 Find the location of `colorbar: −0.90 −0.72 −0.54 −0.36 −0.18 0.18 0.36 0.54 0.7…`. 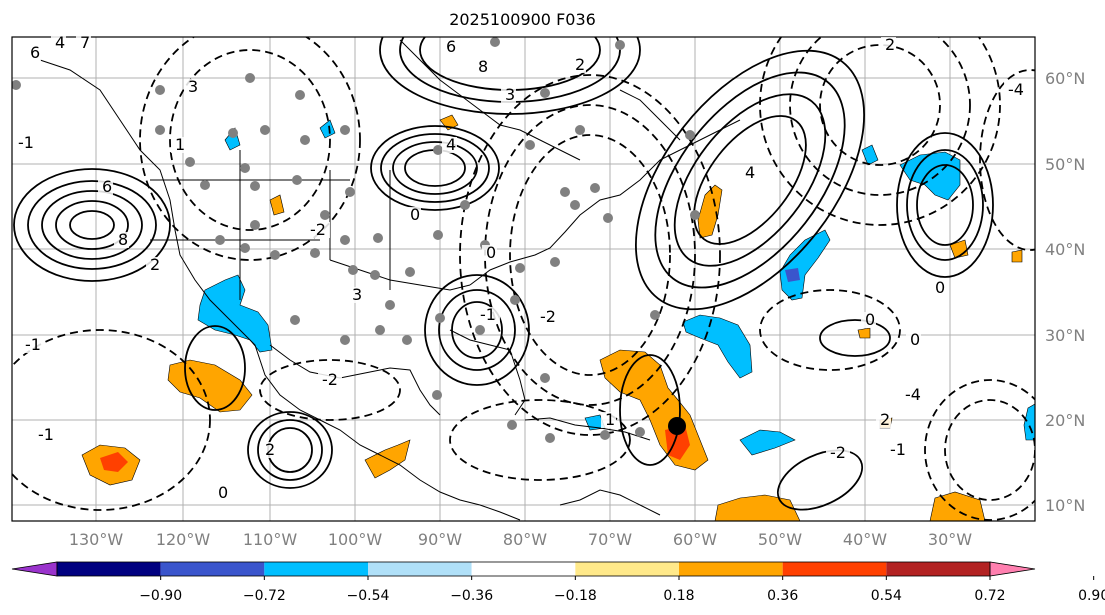

colorbar: −0.90 −0.72 −0.54 −0.36 −0.18 0.18 0.36 0.54 0.7… is located at coordinates (558, 582).